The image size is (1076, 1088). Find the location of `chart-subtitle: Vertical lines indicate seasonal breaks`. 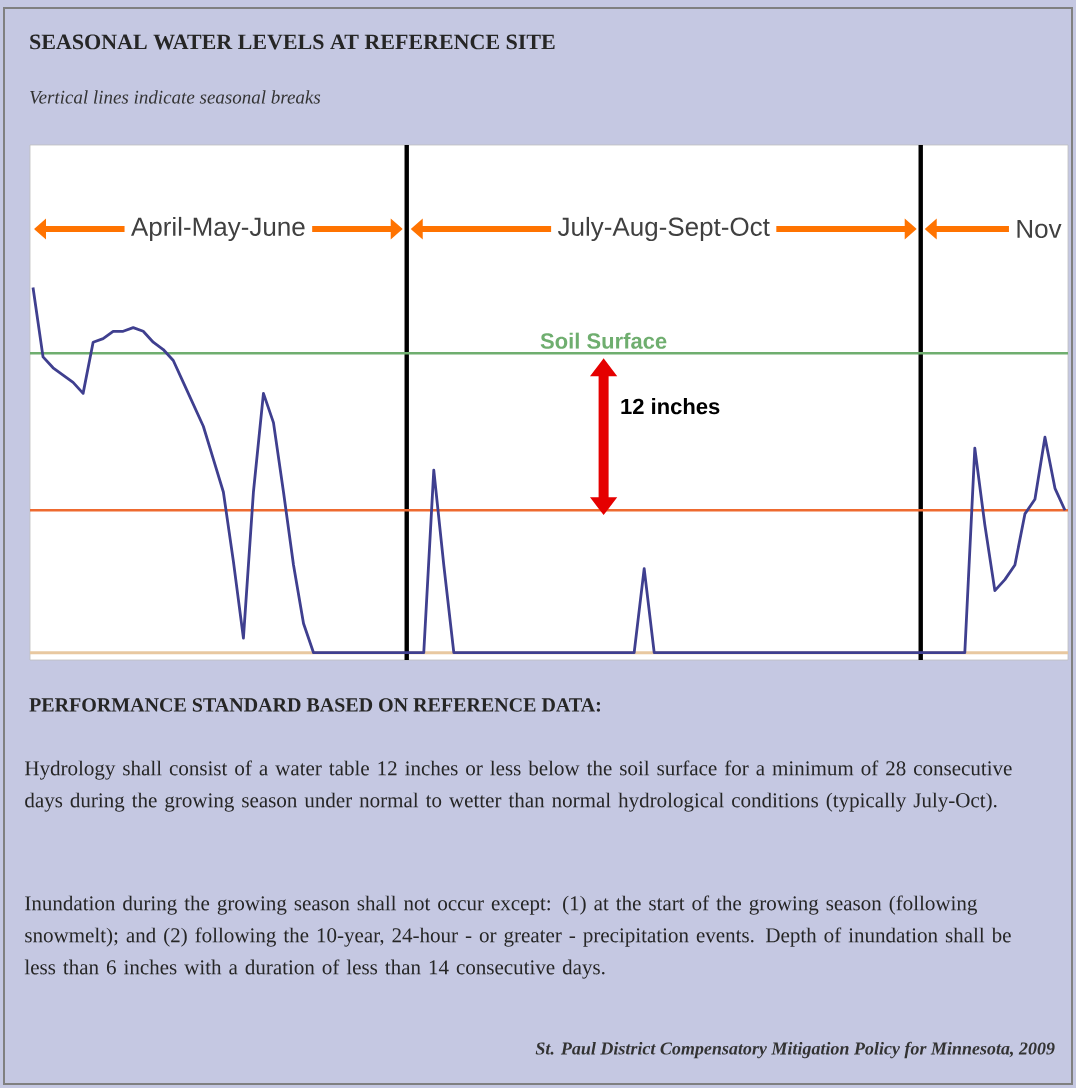

chart-subtitle: Vertical lines indicate seasonal breaks is located at coordinates (175, 97).